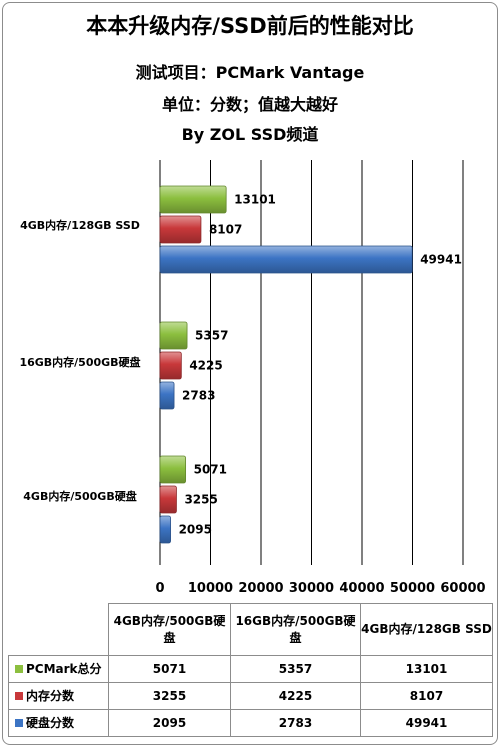 The height and width of the screenshot is (747, 500). I want to click on chart-title: 本本升级内存/SSD前后的性能对比, so click(250, 26).